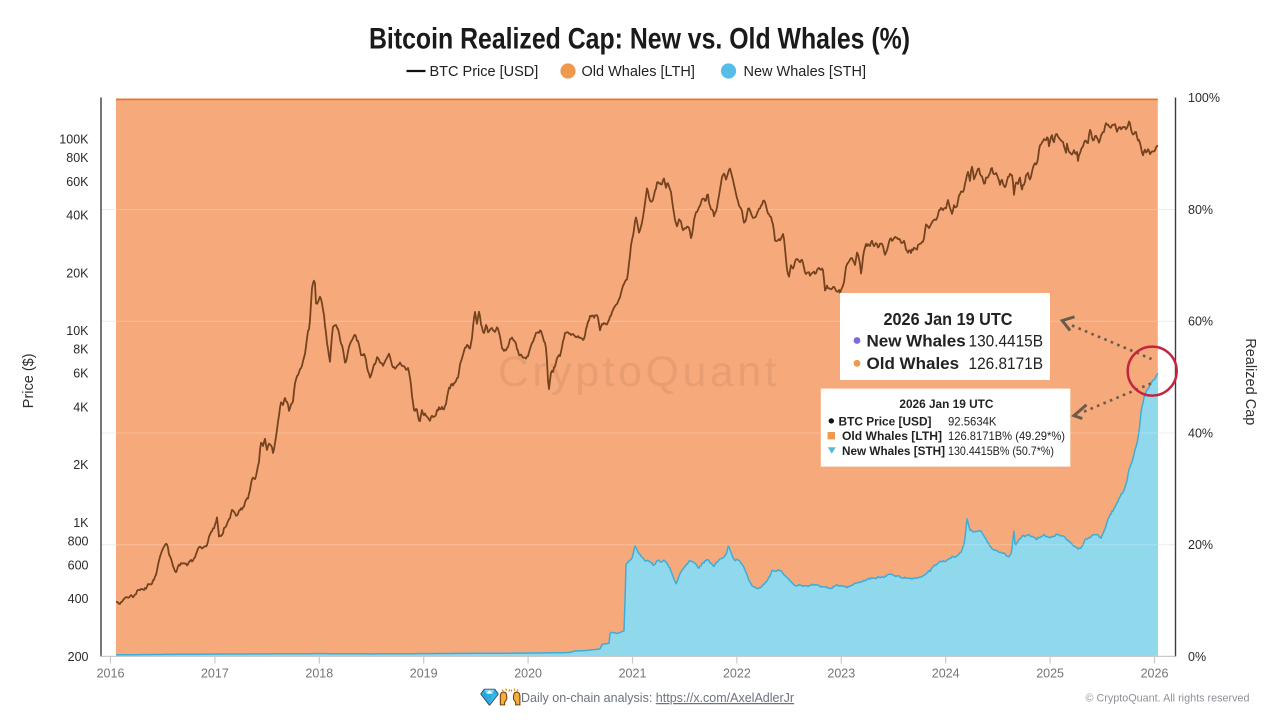 The width and height of the screenshot is (1280, 720). I want to click on svg-text: 1K, so click(81, 523).